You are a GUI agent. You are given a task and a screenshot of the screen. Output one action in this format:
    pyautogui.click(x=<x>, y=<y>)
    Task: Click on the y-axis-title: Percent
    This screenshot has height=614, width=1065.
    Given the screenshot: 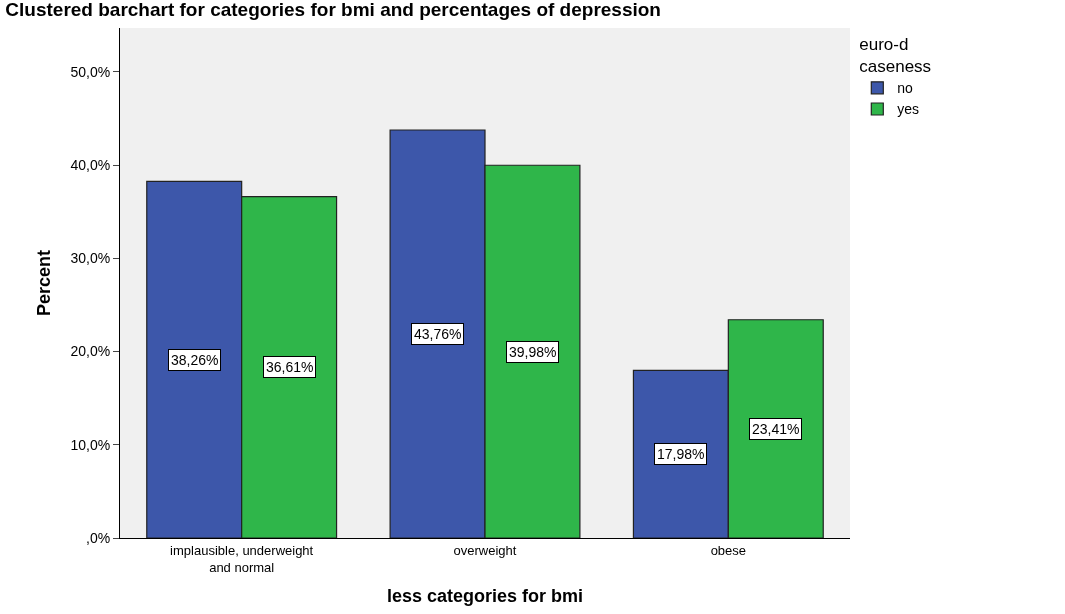 What is the action you would take?
    pyautogui.click(x=43, y=283)
    